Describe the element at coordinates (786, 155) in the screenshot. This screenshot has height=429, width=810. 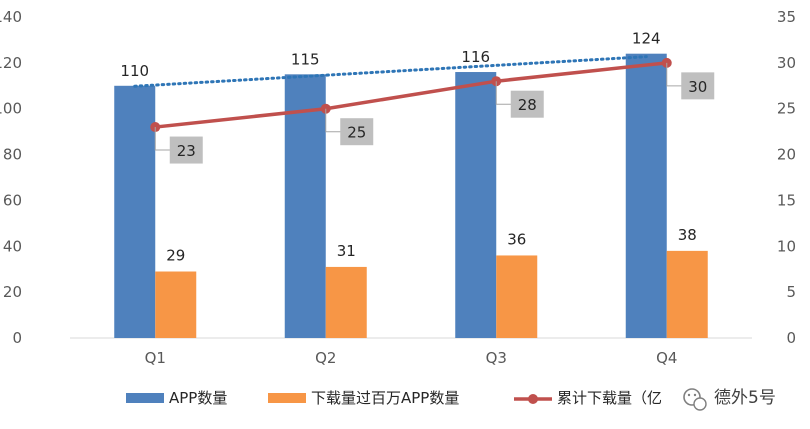
I see `right-tick-label: 20` at that location.